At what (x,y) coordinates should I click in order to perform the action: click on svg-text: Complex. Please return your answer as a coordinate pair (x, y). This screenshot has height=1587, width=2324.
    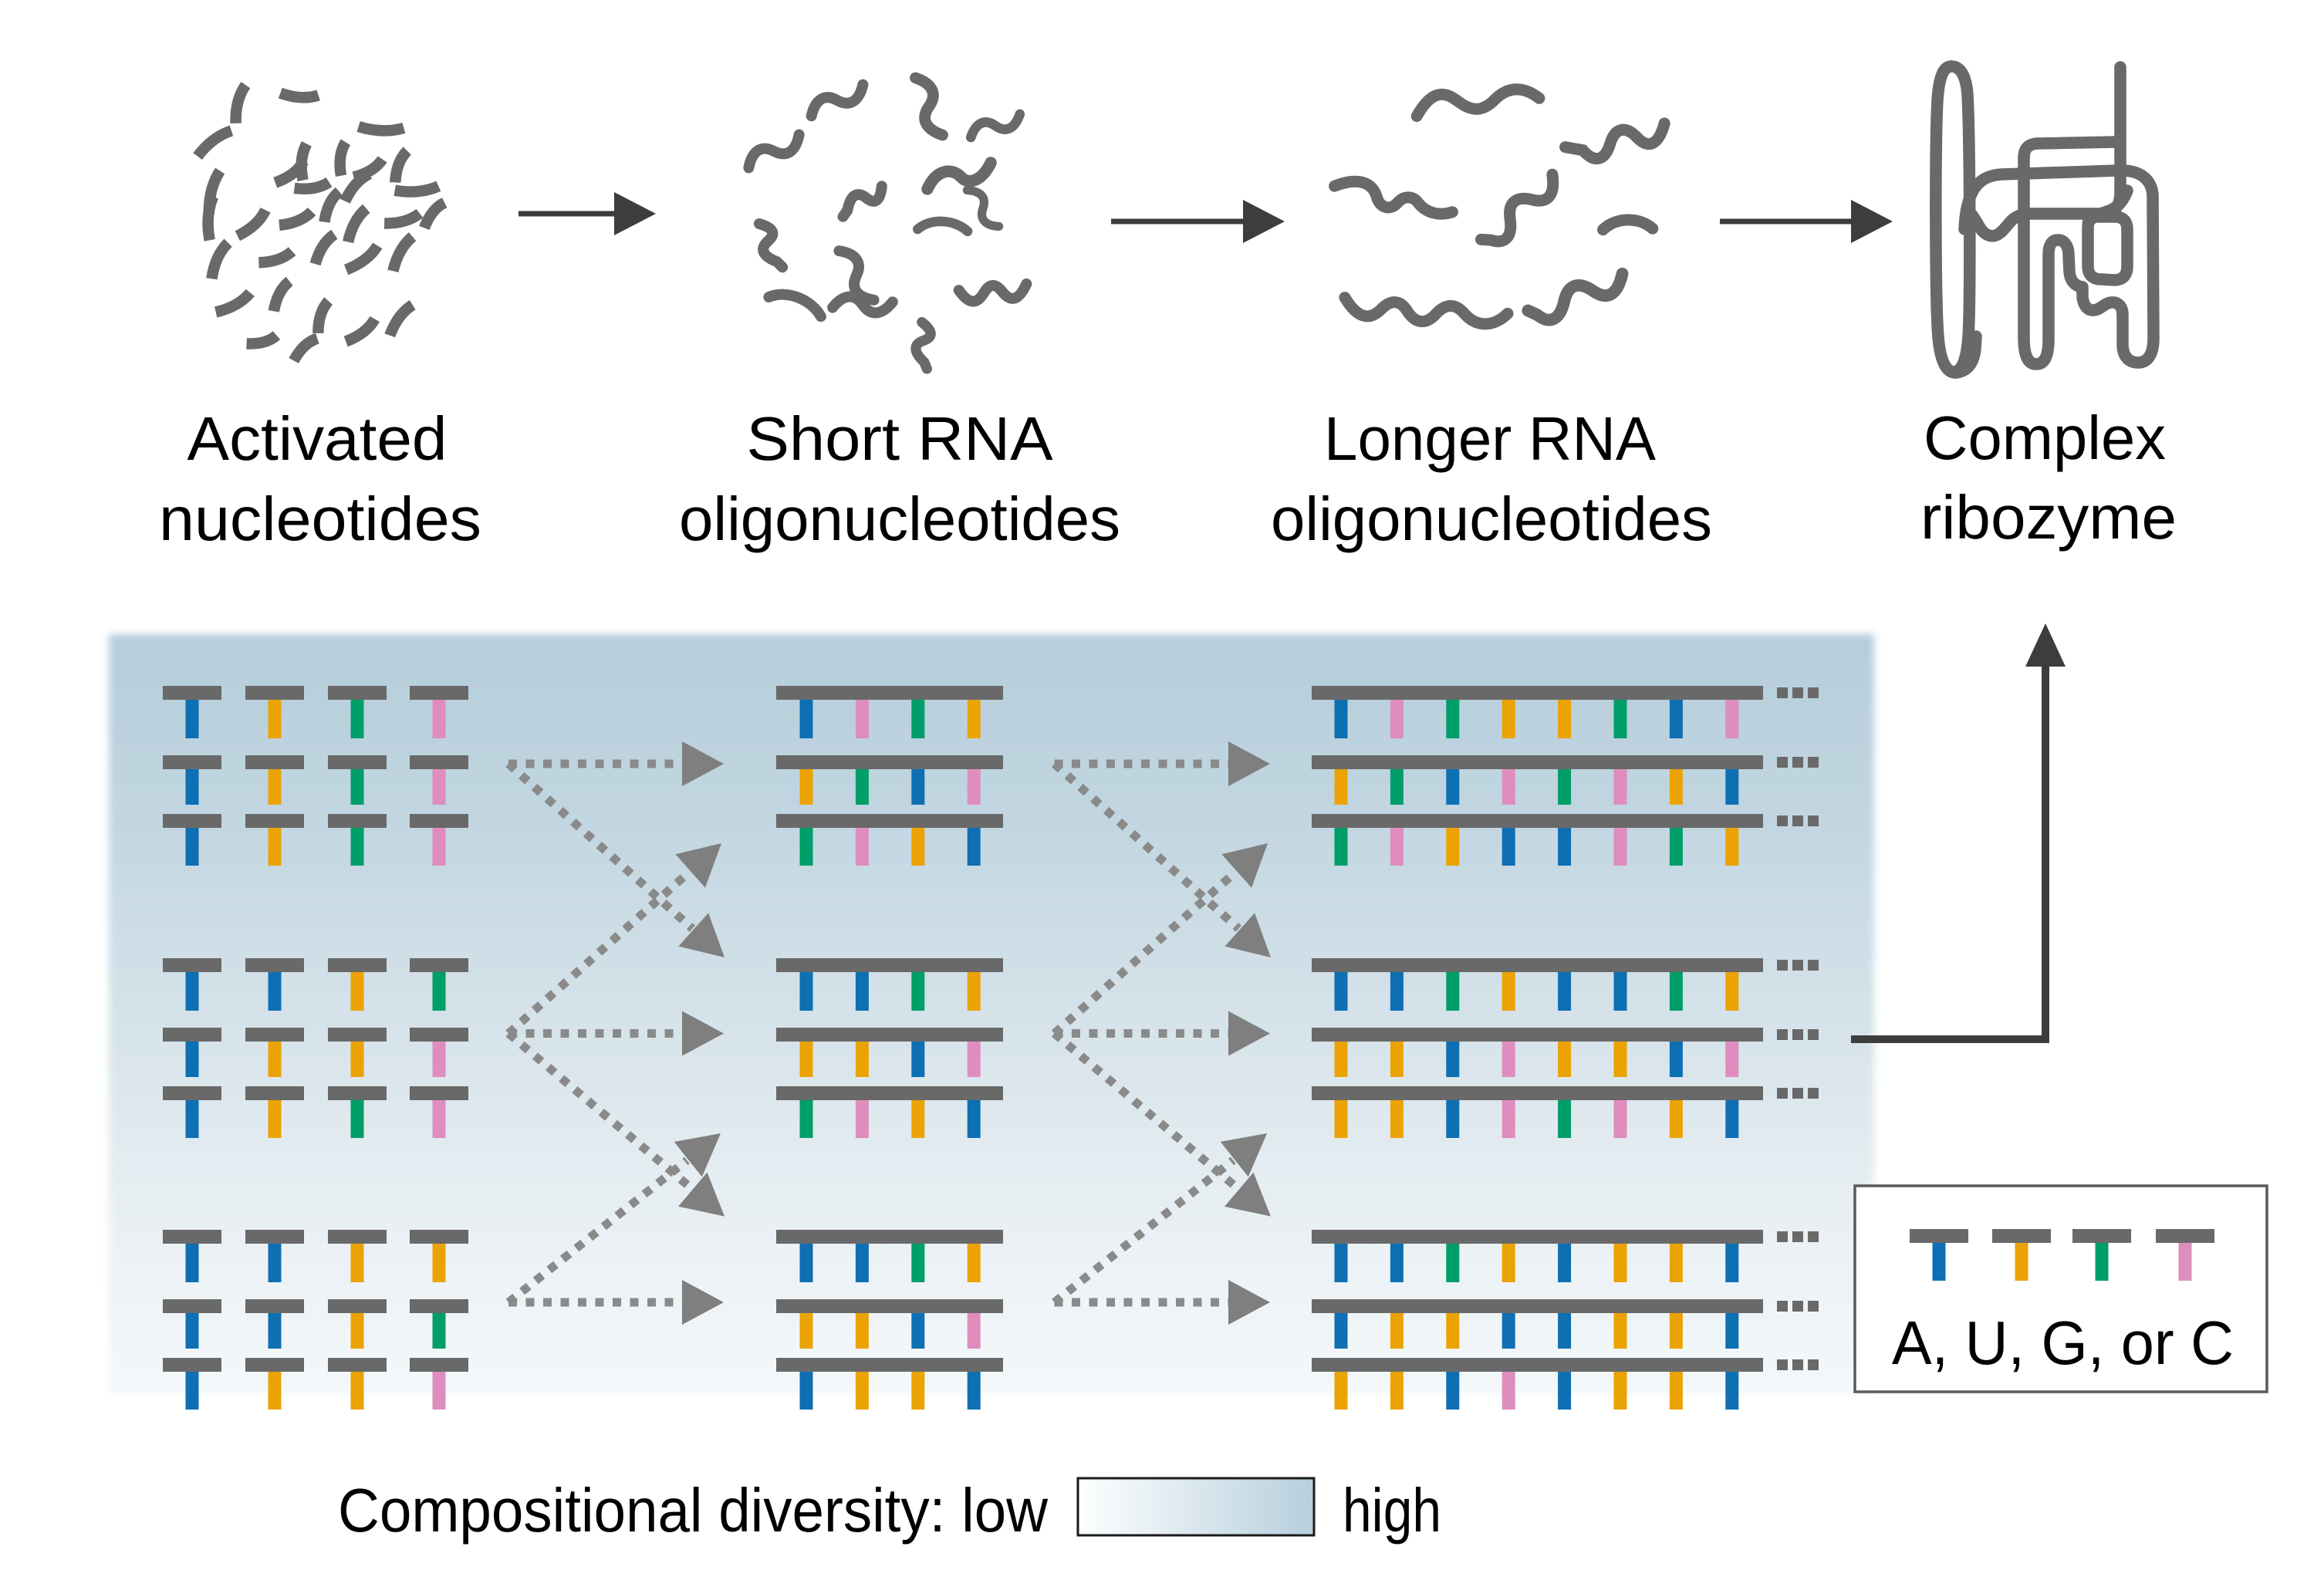
    Looking at the image, I should click on (2045, 438).